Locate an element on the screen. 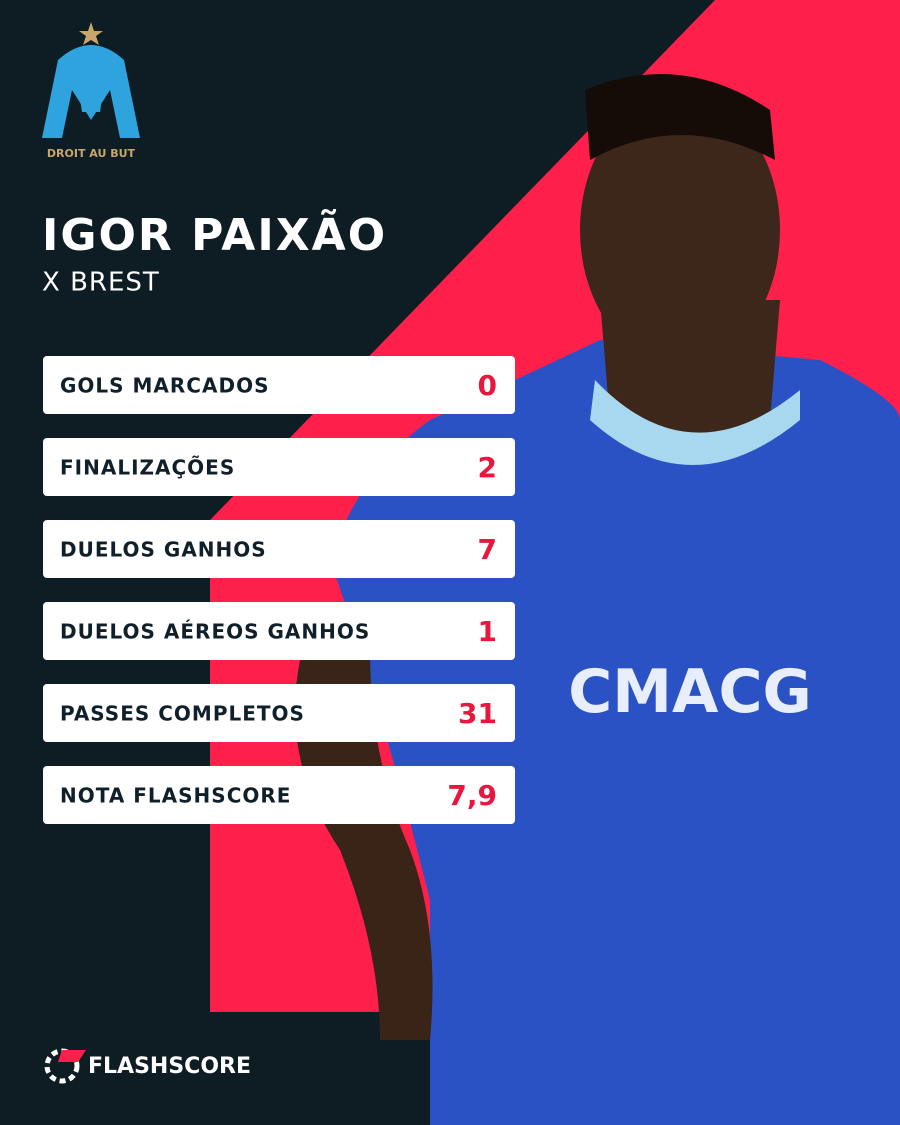 This screenshot has height=1125, width=900. title: IGOR PAIXÃO is located at coordinates (214, 234).